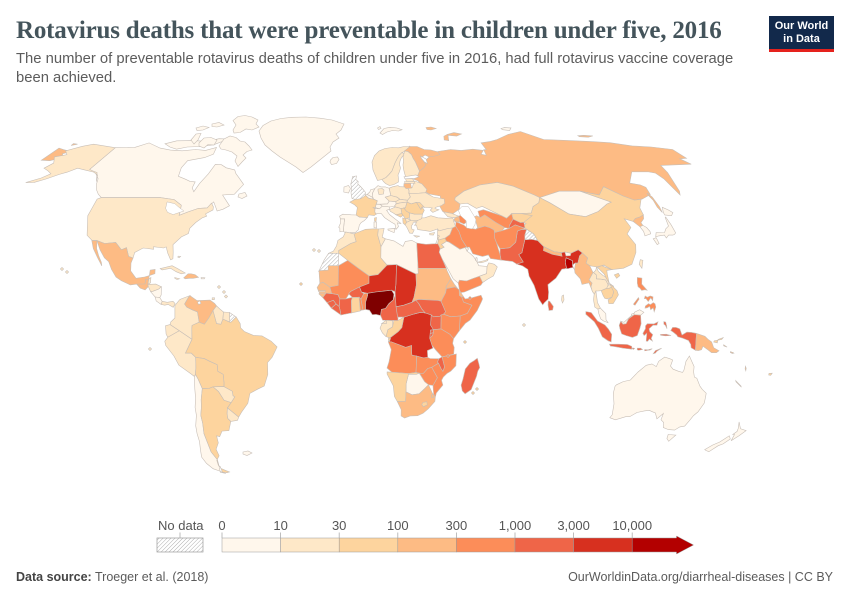  Describe the element at coordinates (181, 525) in the screenshot. I see `svg-text: No data` at that location.